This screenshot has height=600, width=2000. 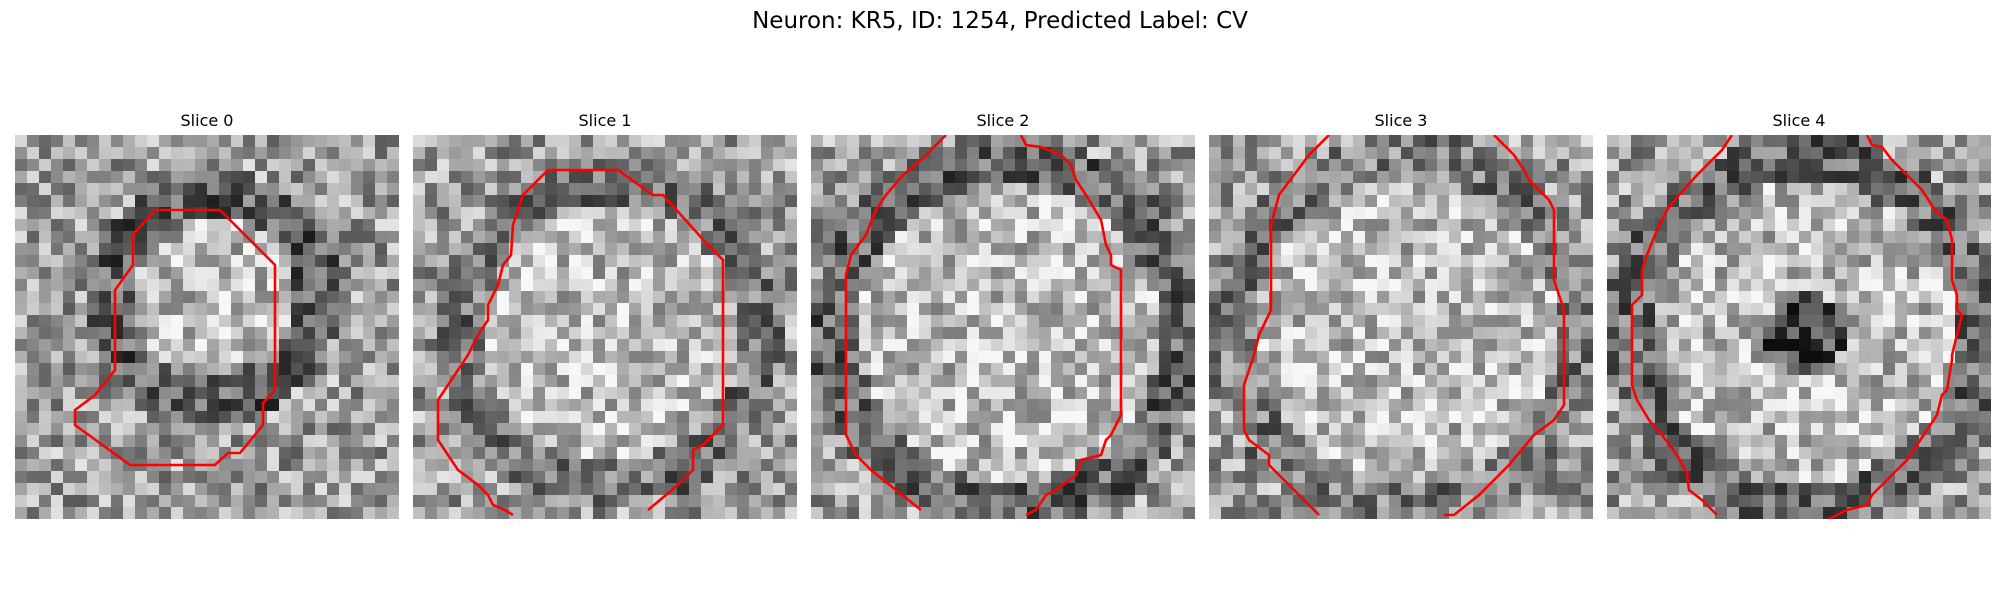 What do you see at coordinates (1003, 120) in the screenshot?
I see `slice-title: Slice 2` at bounding box center [1003, 120].